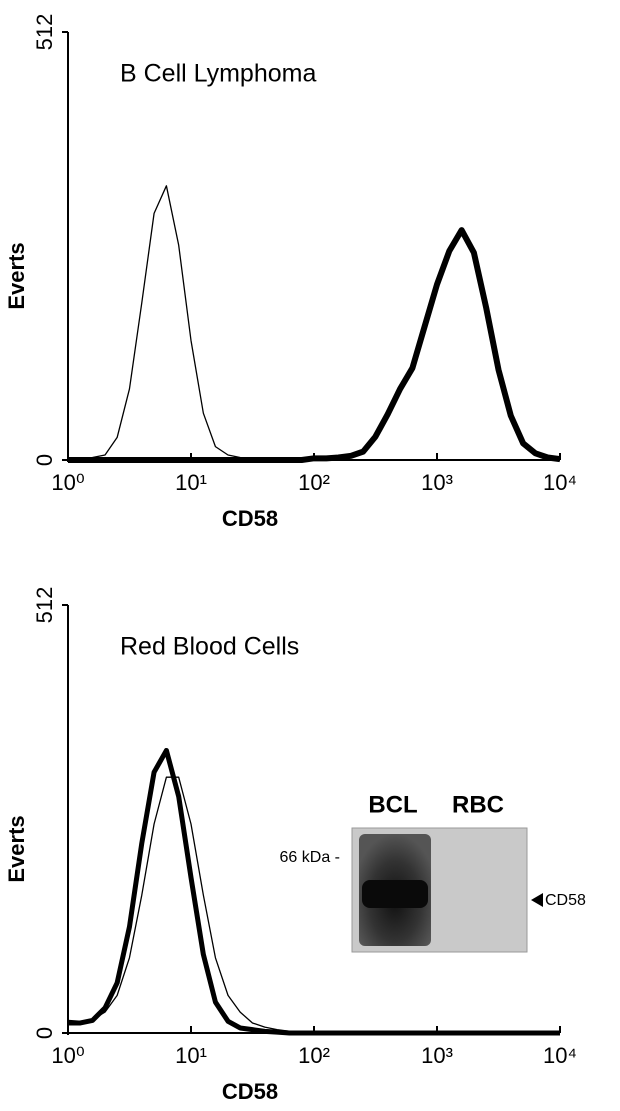  What do you see at coordinates (565, 900) in the screenshot?
I see `band-label: CD58` at bounding box center [565, 900].